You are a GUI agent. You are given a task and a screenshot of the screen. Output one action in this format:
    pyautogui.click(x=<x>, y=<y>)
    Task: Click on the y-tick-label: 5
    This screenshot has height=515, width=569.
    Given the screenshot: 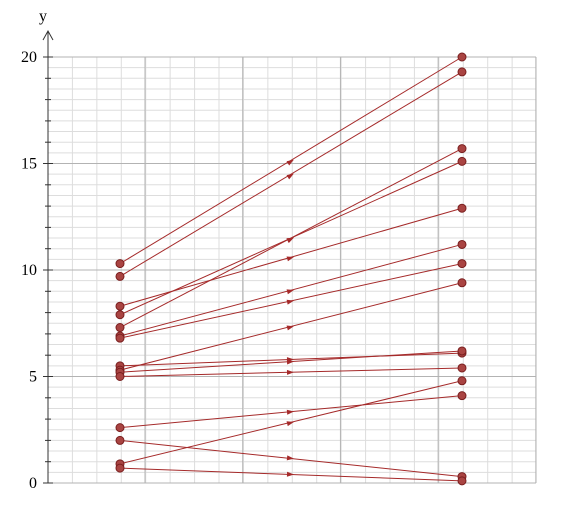 What is the action you would take?
    pyautogui.click(x=33, y=377)
    